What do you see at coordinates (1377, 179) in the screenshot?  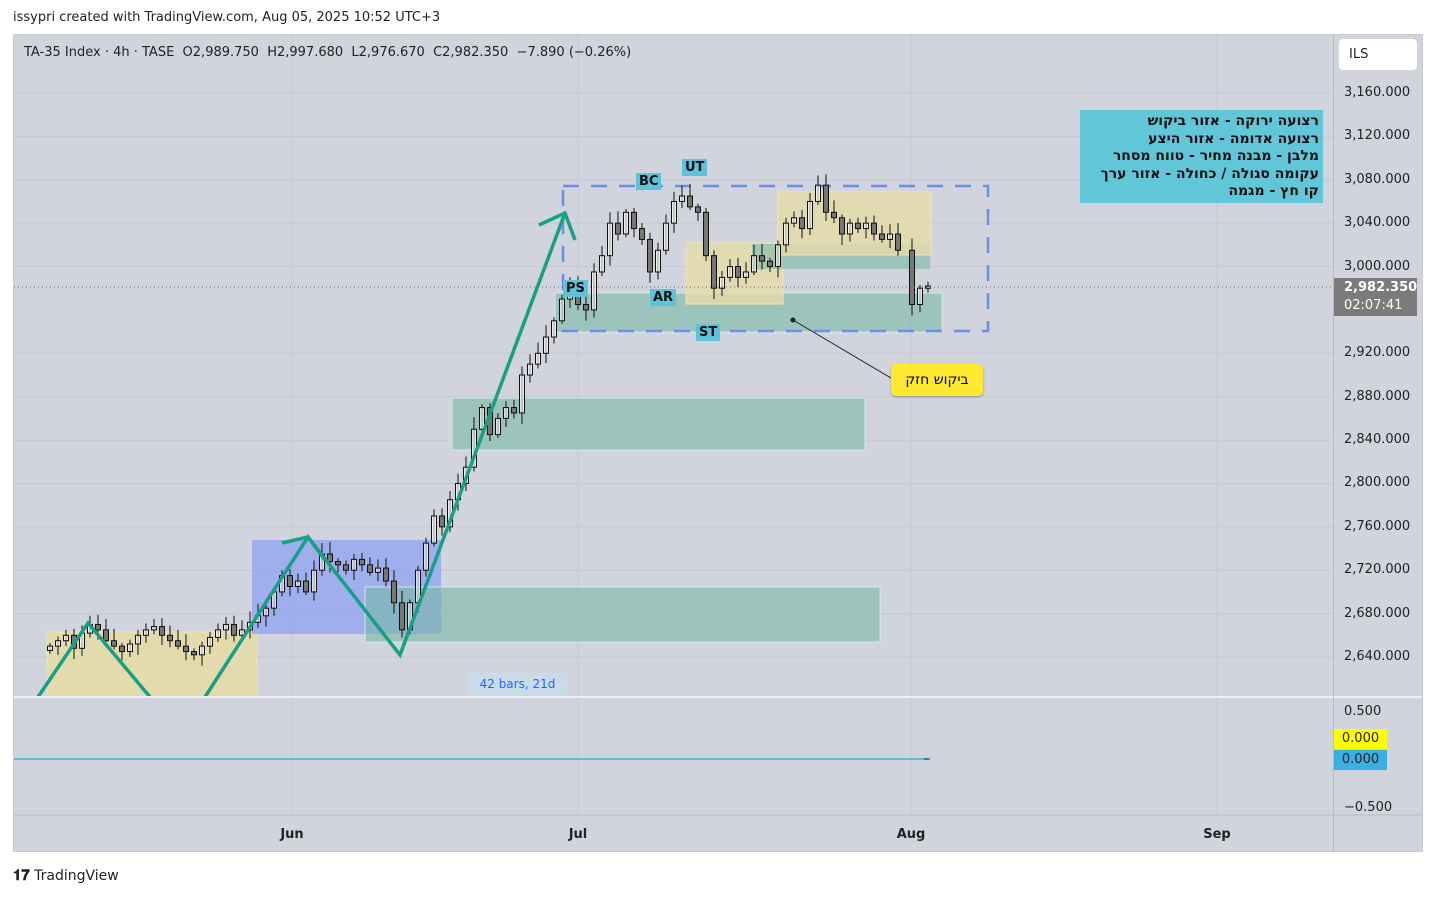 I see `price-tick: 3,080.000` at bounding box center [1377, 179].